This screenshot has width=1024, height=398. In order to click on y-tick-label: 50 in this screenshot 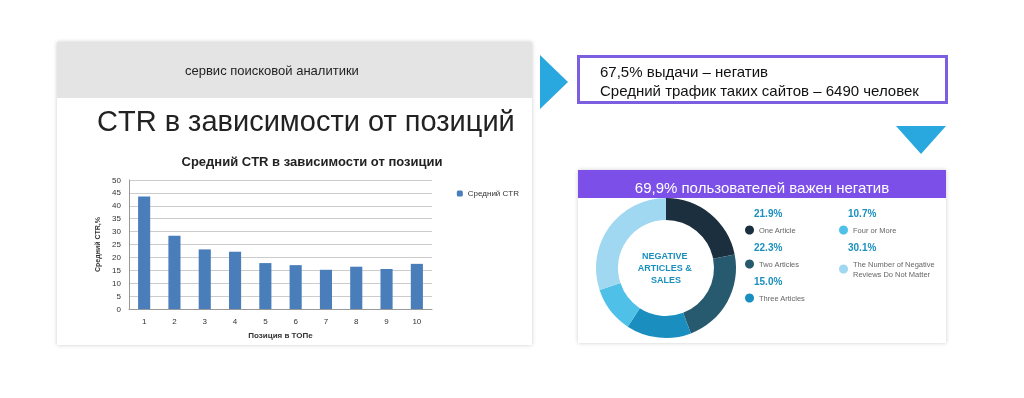, I will do `click(117, 180)`.